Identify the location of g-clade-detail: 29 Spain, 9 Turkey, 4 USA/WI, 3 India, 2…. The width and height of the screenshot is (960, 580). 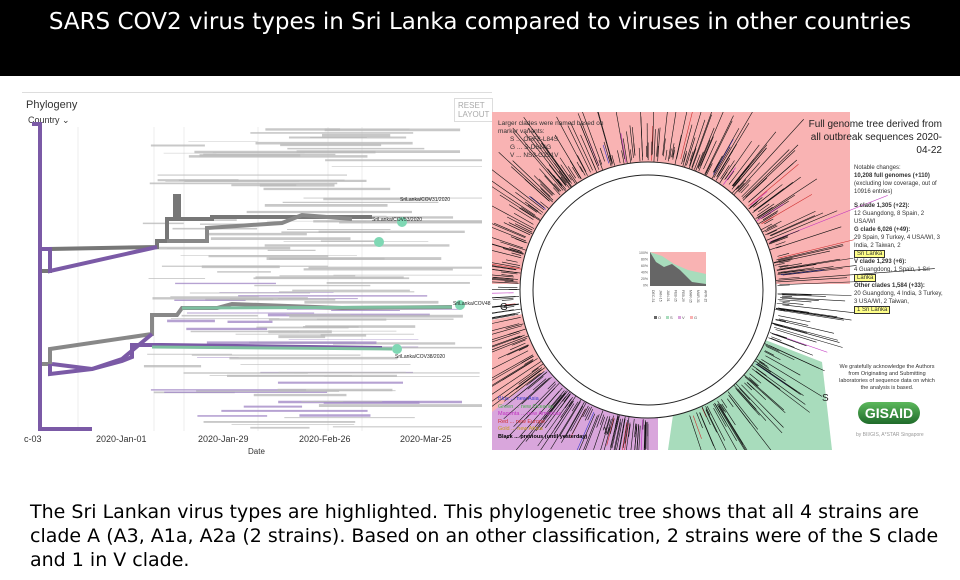
(897, 242).